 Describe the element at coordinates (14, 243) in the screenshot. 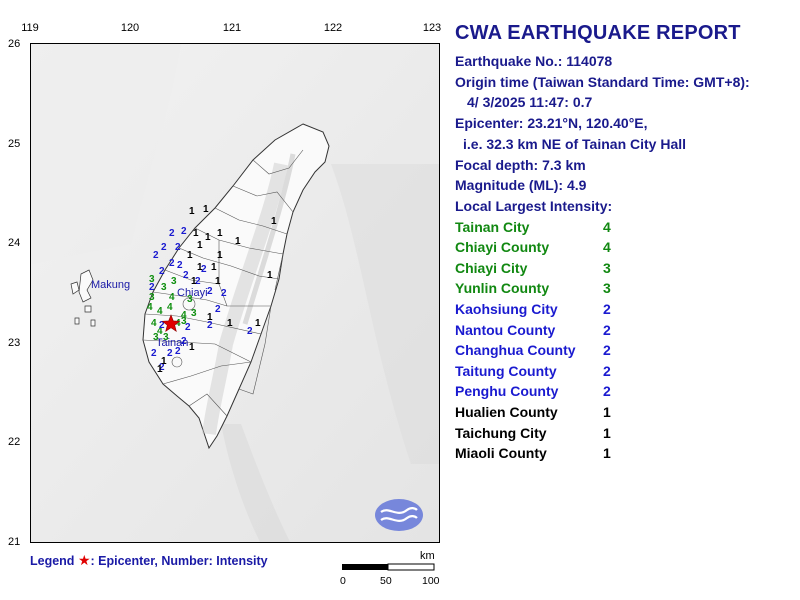

I see `lat-tick: 24` at that location.